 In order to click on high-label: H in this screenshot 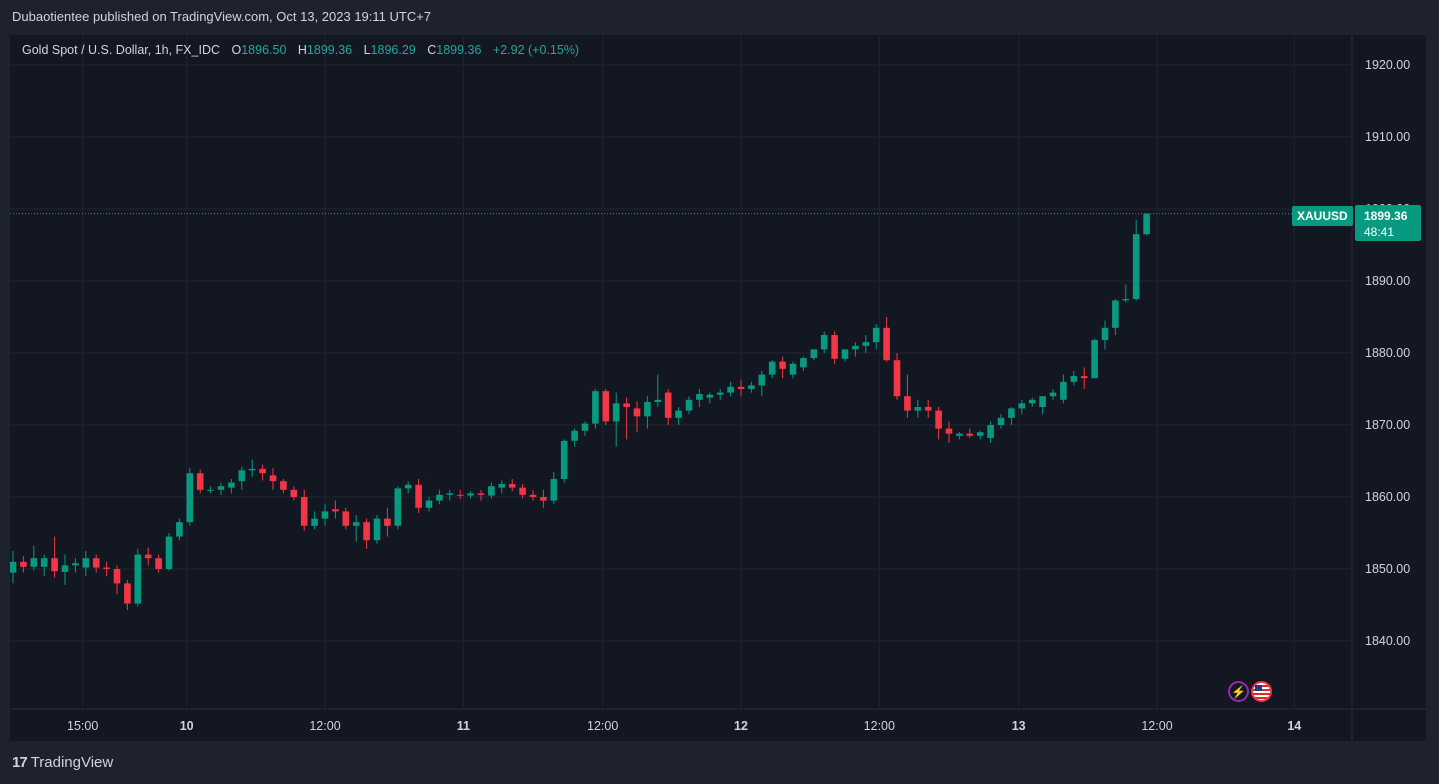, I will do `click(302, 50)`.